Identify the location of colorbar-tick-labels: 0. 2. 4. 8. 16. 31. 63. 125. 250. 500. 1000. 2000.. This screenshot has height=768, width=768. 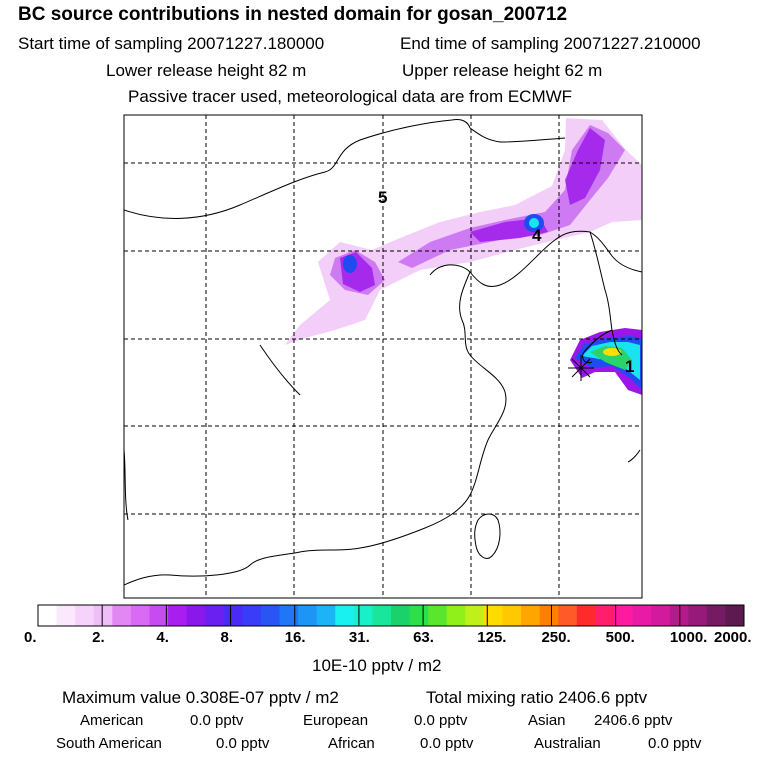
(388, 637).